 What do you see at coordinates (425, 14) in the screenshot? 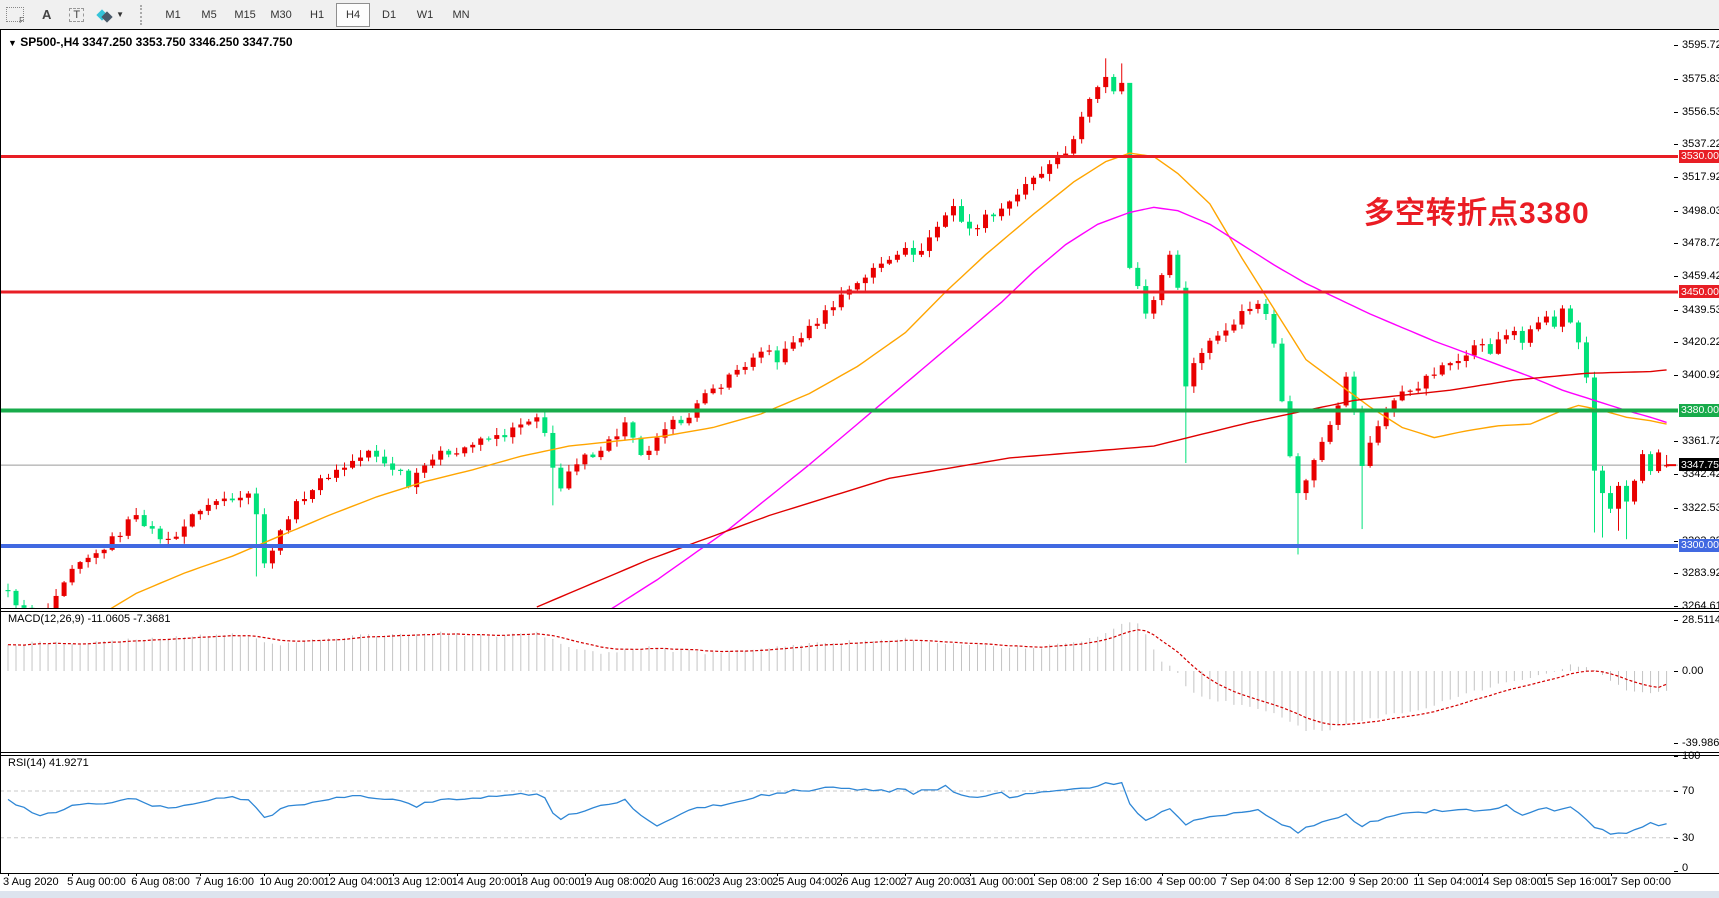
I see `timeframe-button-w1: W1` at bounding box center [425, 14].